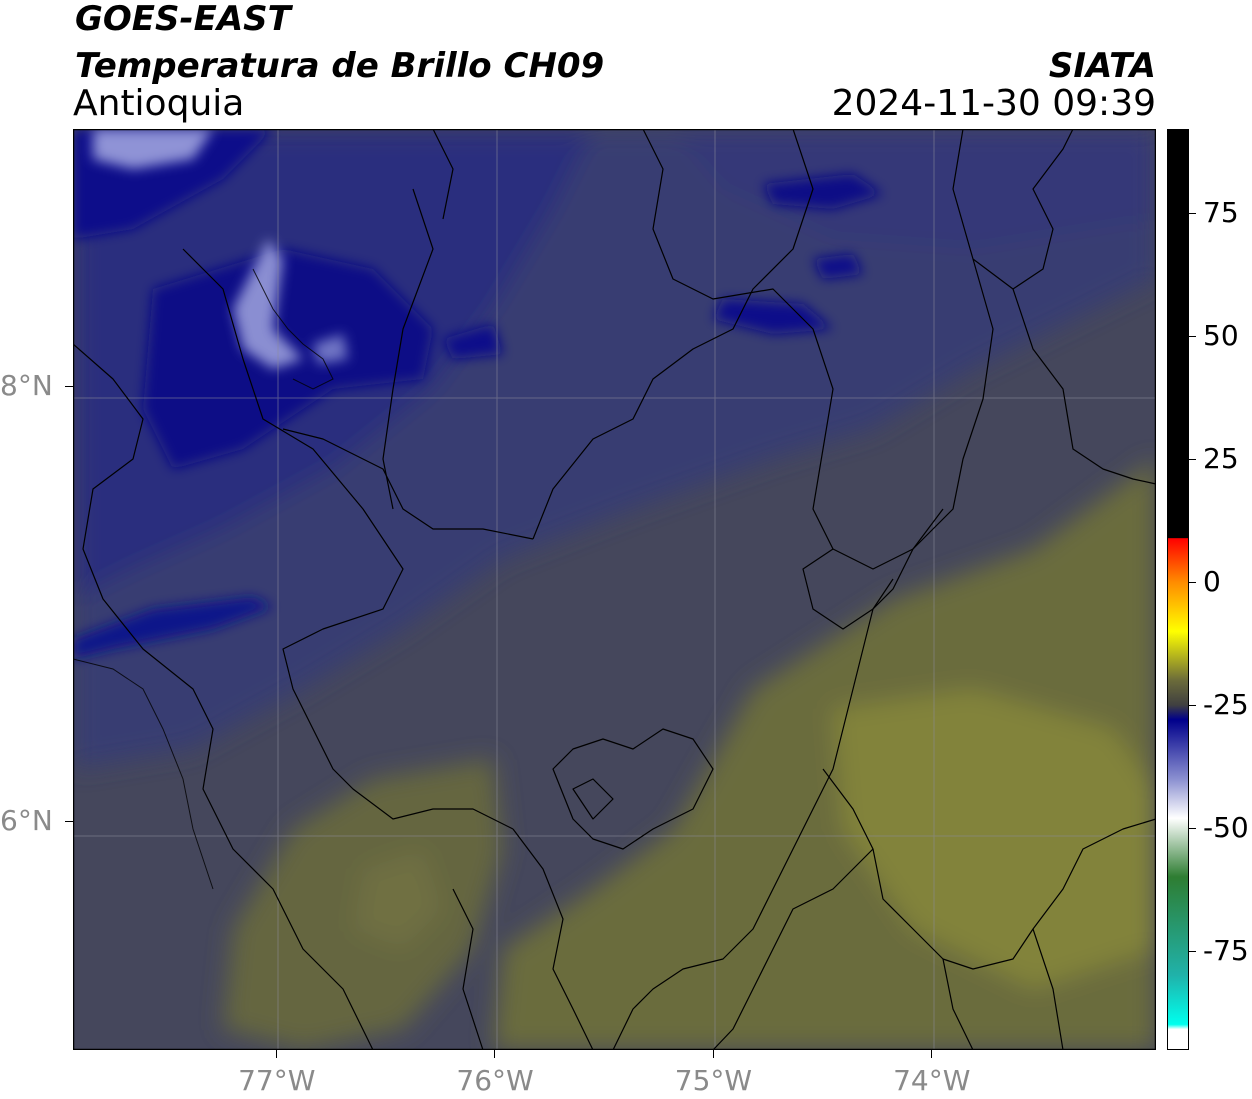  Describe the element at coordinates (203, 579) in the screenshot. I see `coastline` at that location.